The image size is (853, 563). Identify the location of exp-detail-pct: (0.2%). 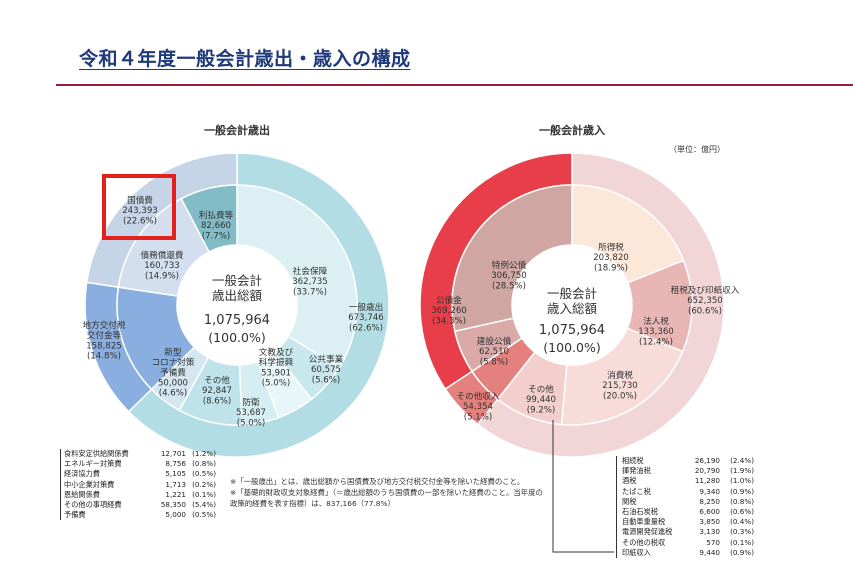
(204, 484).